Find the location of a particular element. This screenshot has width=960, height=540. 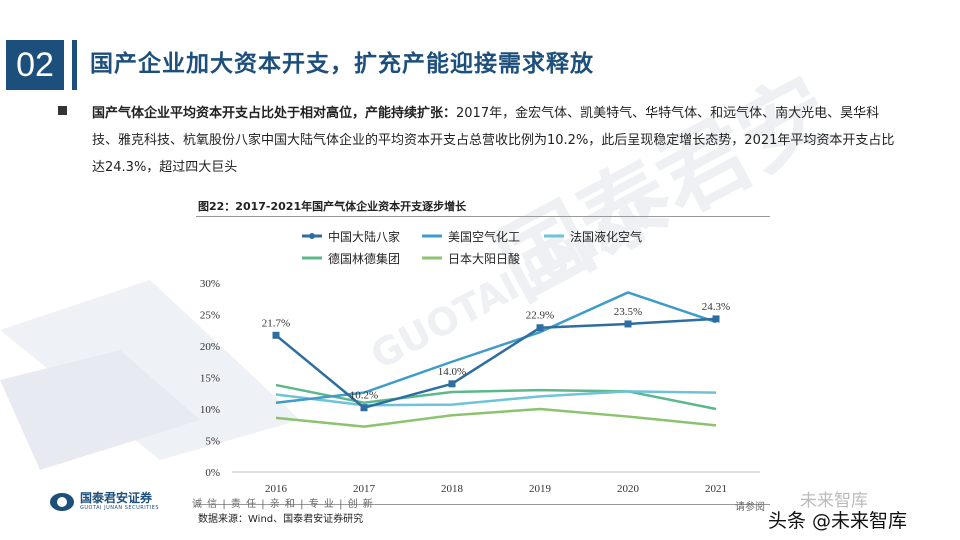

legend-label: 美国空气化工 is located at coordinates (484, 236).